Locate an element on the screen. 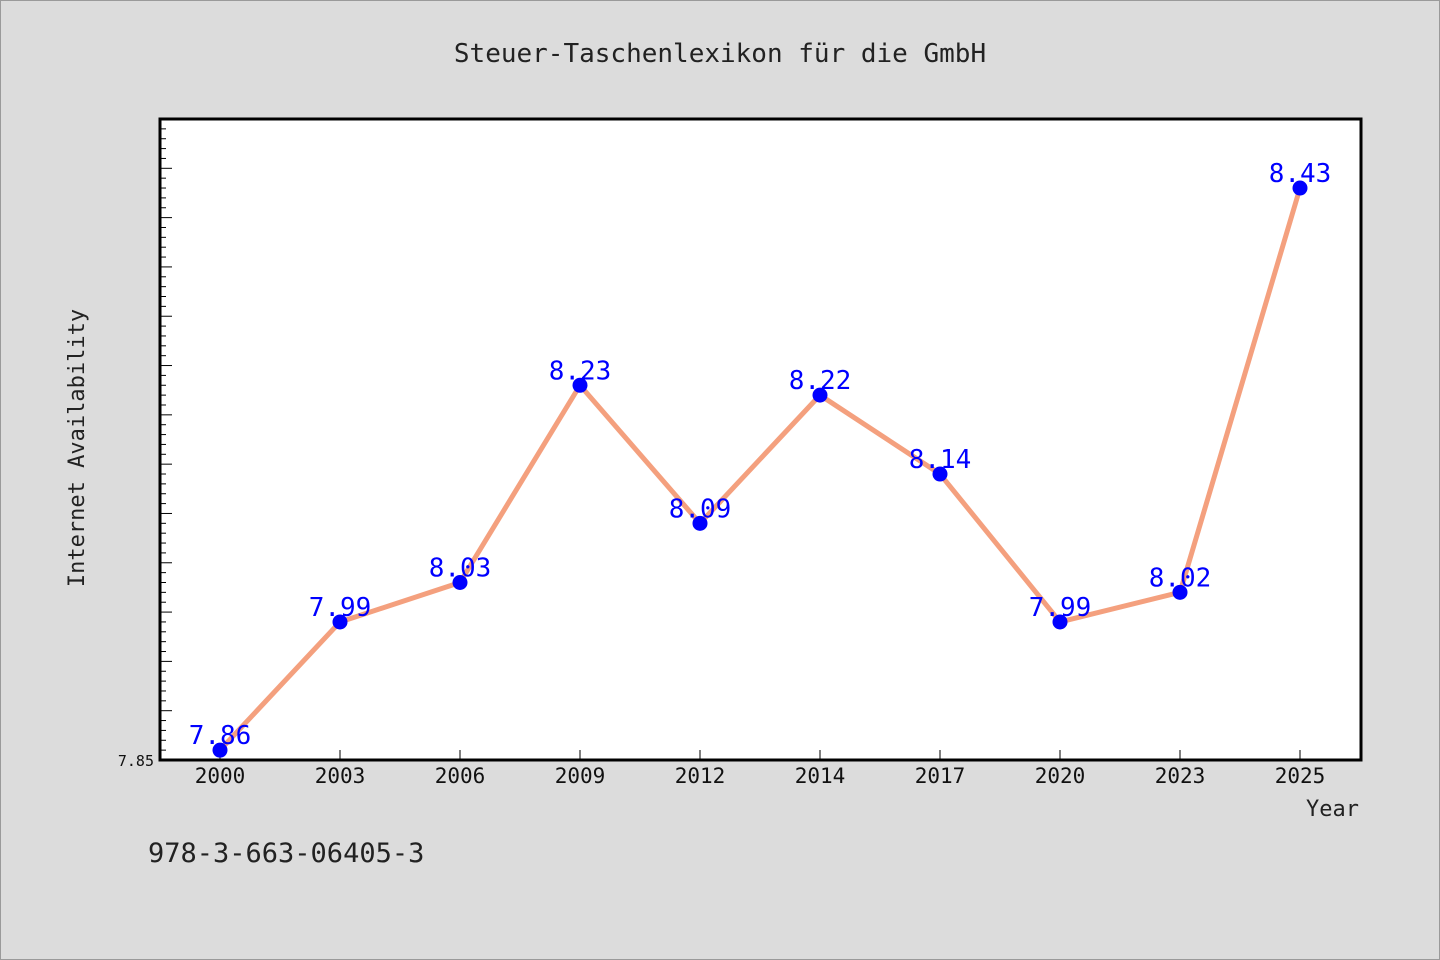 The width and height of the screenshot is (1440, 960). x-tick-label: 2020 is located at coordinates (1060, 776).